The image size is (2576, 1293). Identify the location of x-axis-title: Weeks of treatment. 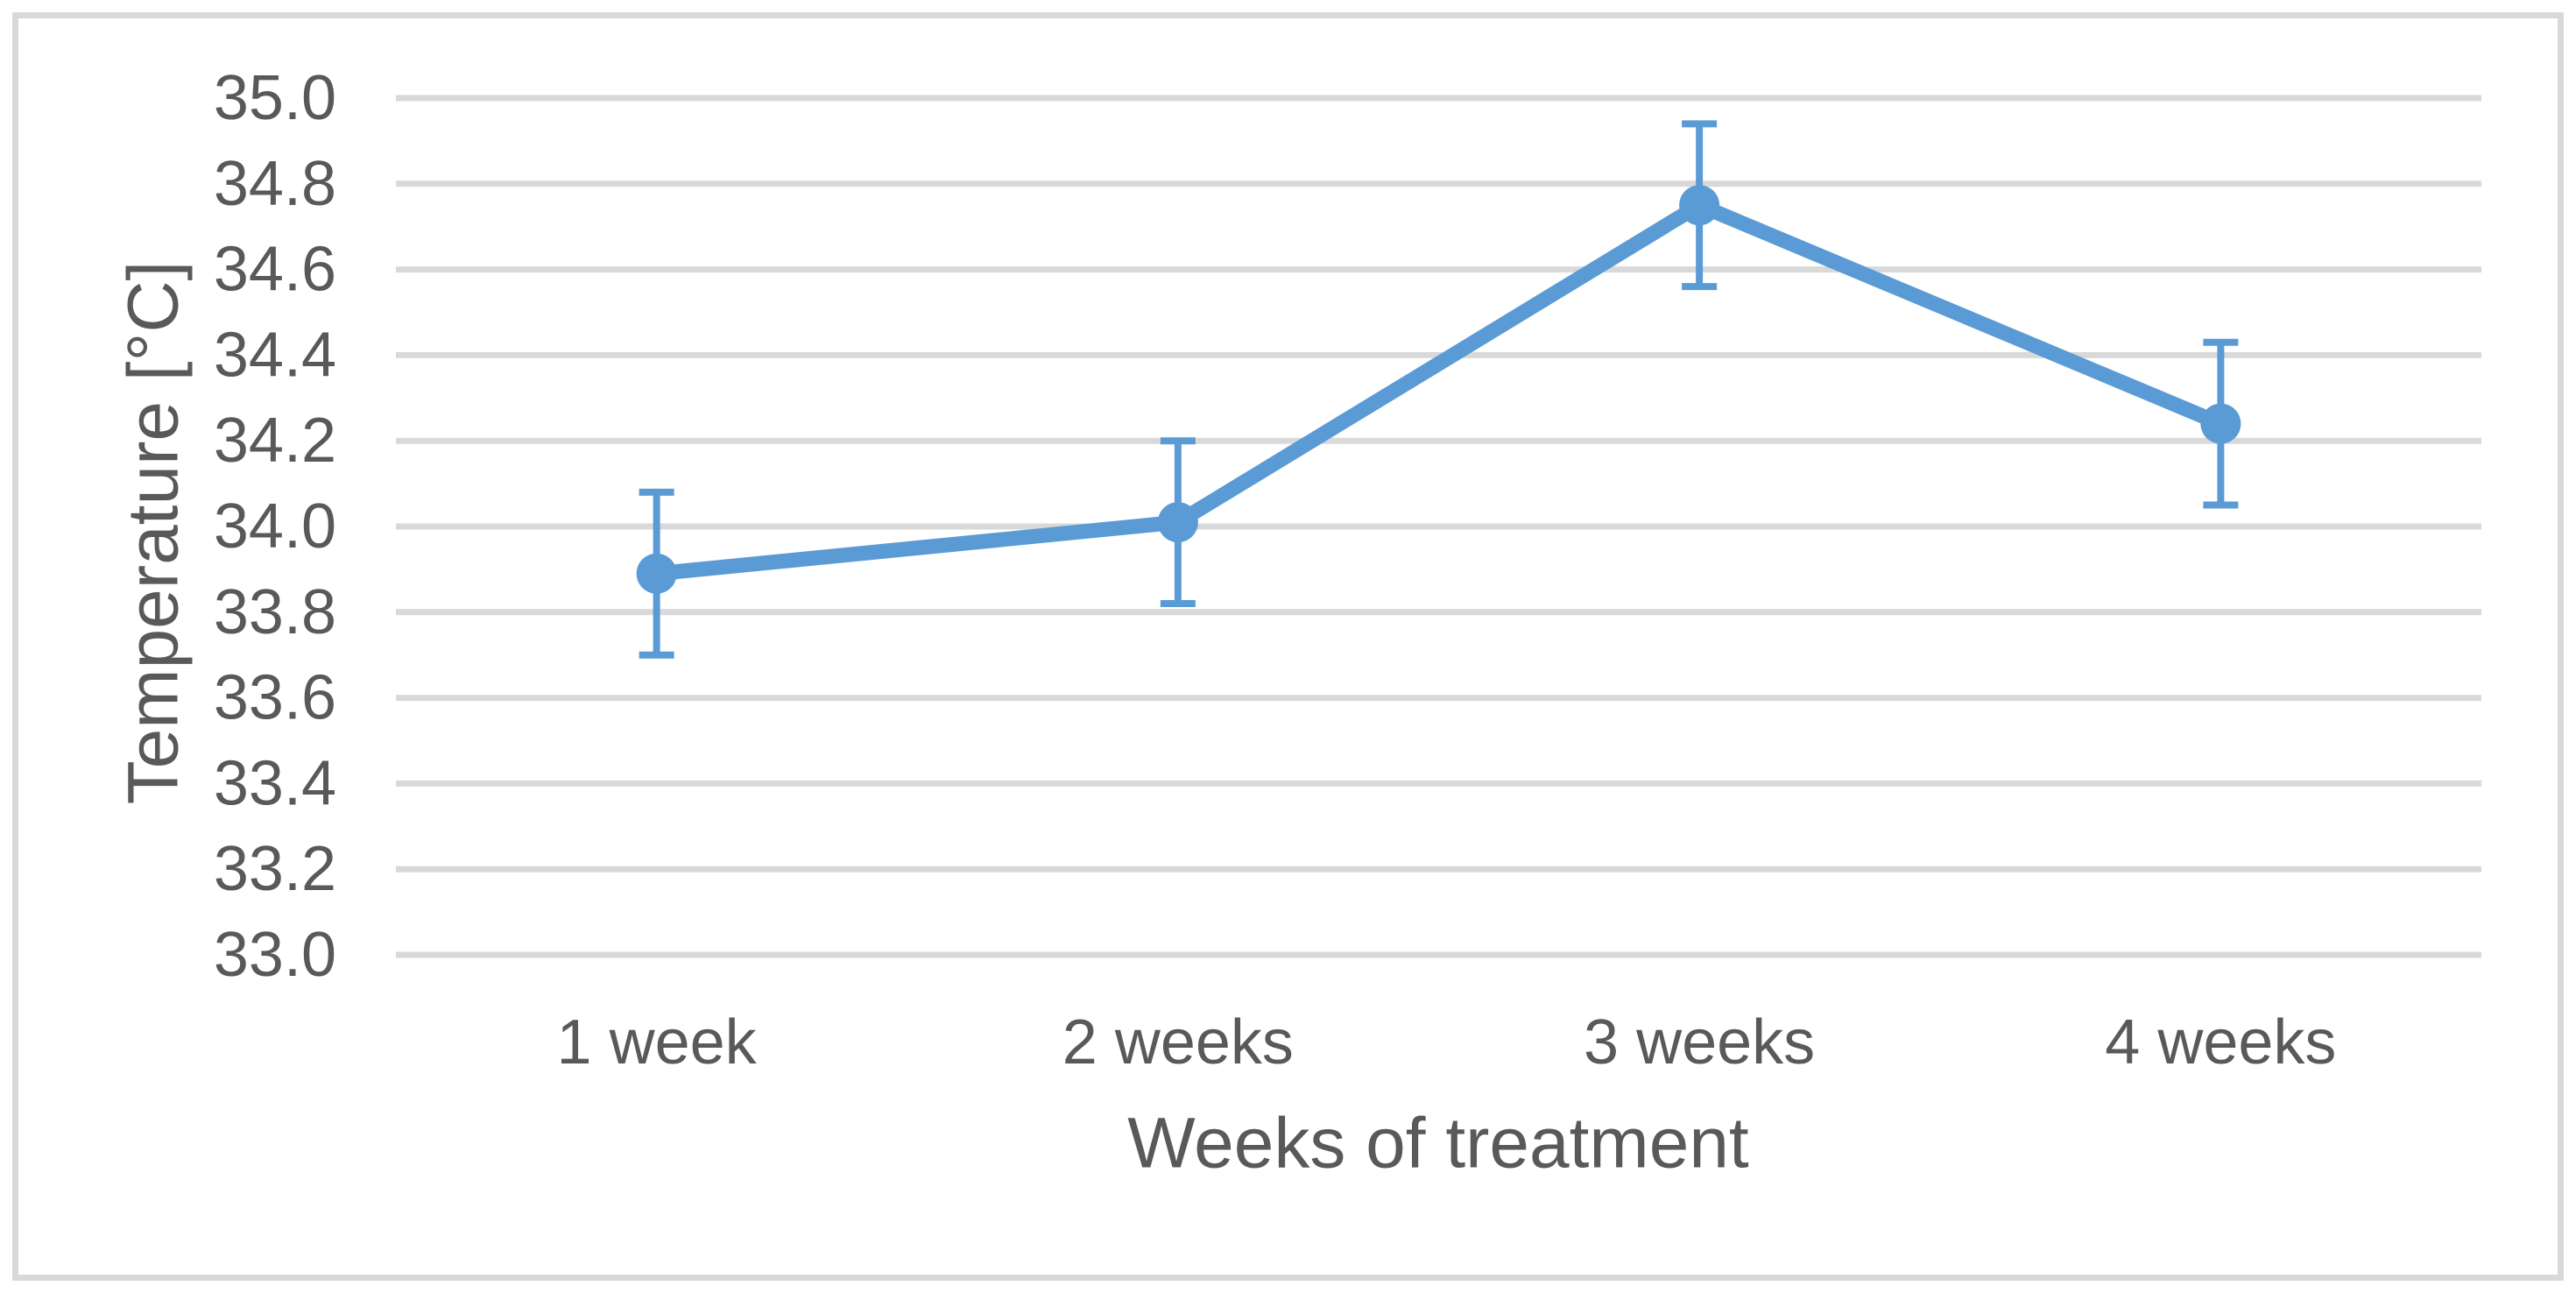
(1438, 1143).